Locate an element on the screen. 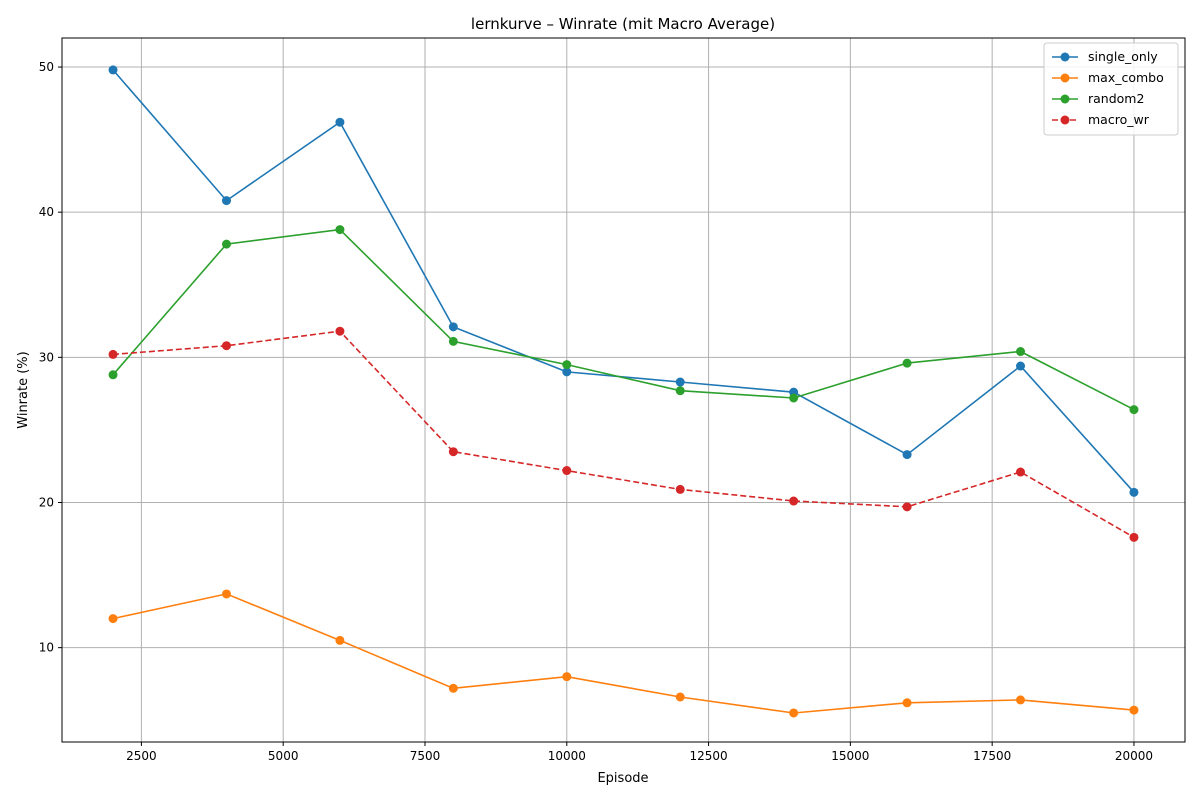 The width and height of the screenshot is (1200, 800). chart-title: lernkurve – Winrate (mit Macro Average) is located at coordinates (623, 24).